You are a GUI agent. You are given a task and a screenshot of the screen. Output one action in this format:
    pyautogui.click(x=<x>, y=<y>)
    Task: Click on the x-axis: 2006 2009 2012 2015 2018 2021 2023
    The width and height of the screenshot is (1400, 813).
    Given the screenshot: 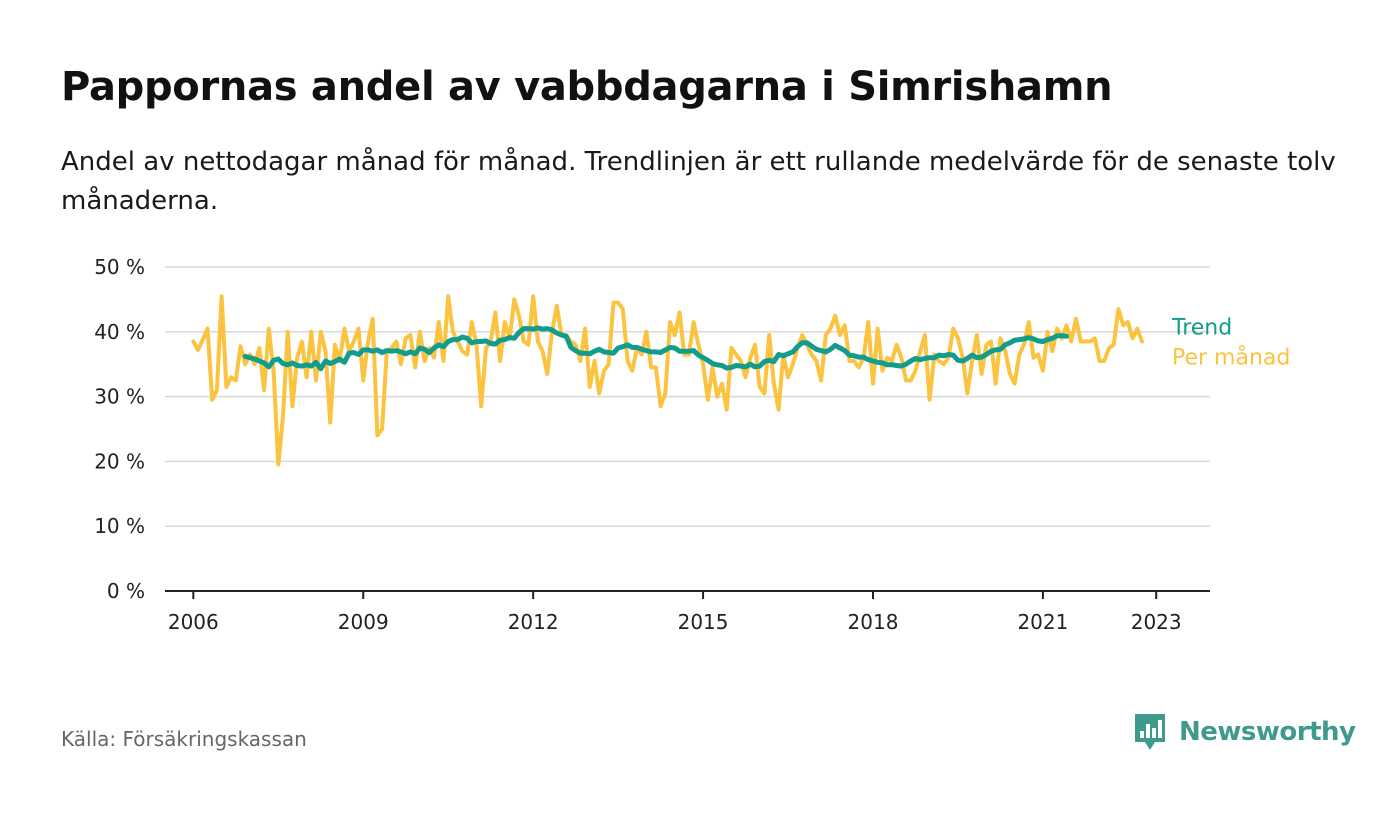 What is the action you would take?
    pyautogui.click(x=687, y=612)
    